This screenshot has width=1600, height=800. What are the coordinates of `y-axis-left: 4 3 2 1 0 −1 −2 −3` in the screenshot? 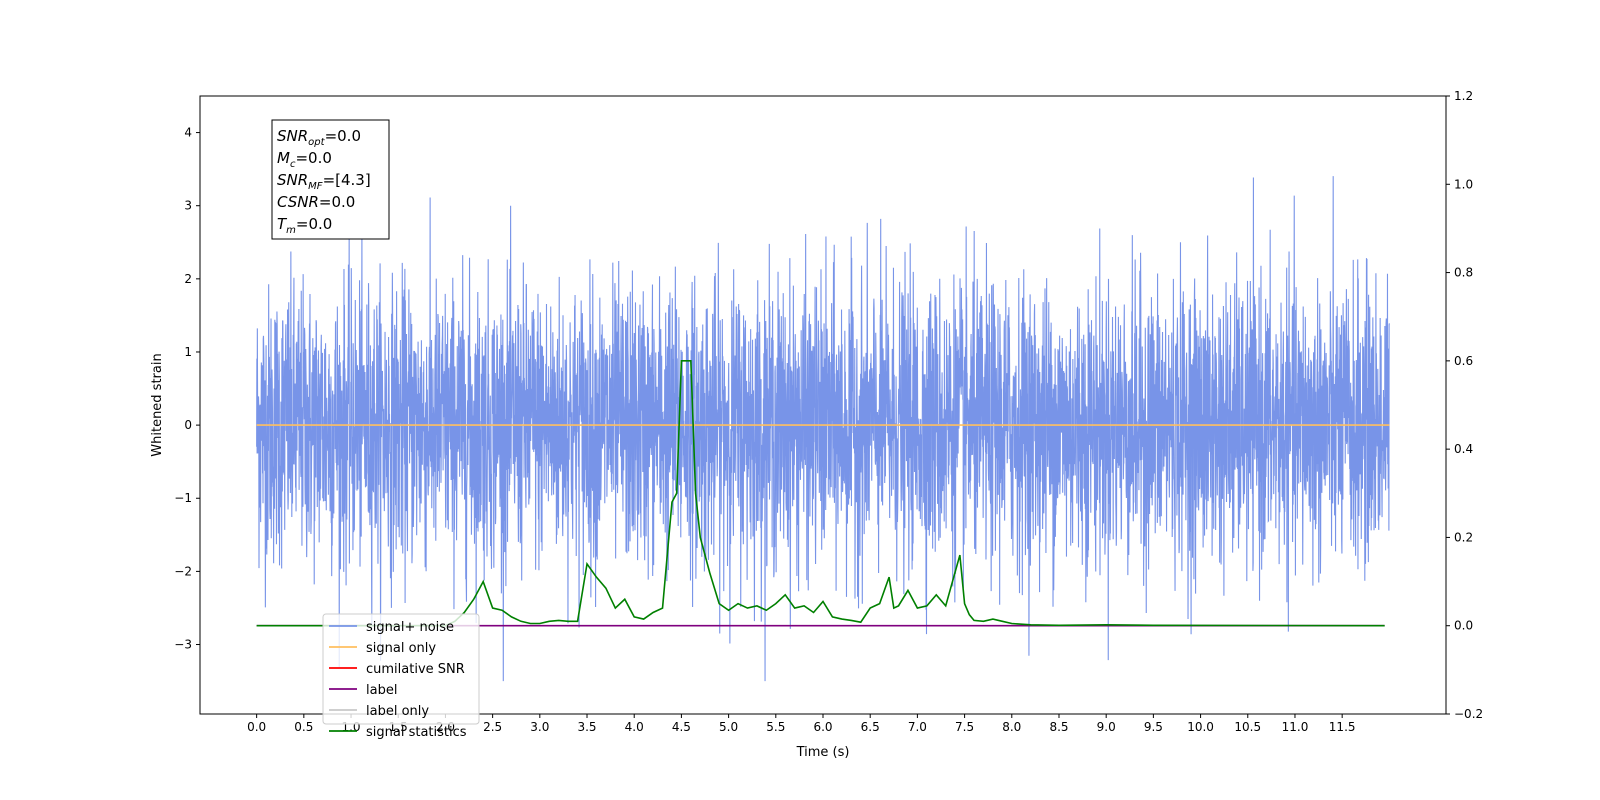 It's located at (187, 389).